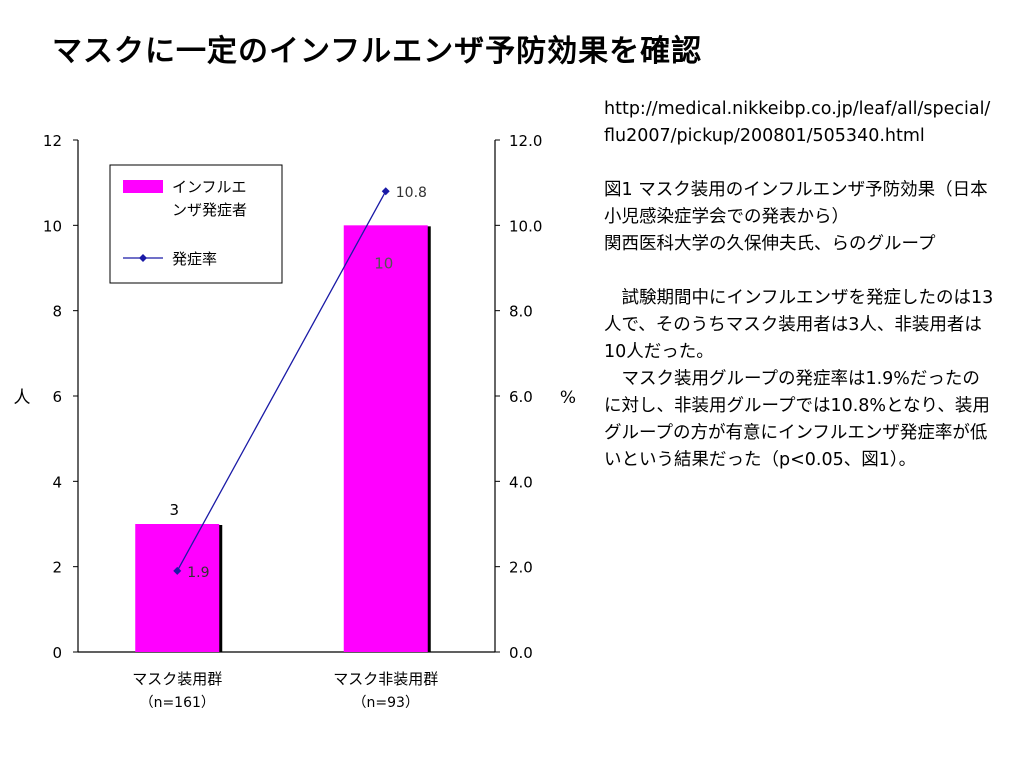 This screenshot has width=1024, height=768. What do you see at coordinates (22, 398) in the screenshot?
I see `left-axis-label: 人` at bounding box center [22, 398].